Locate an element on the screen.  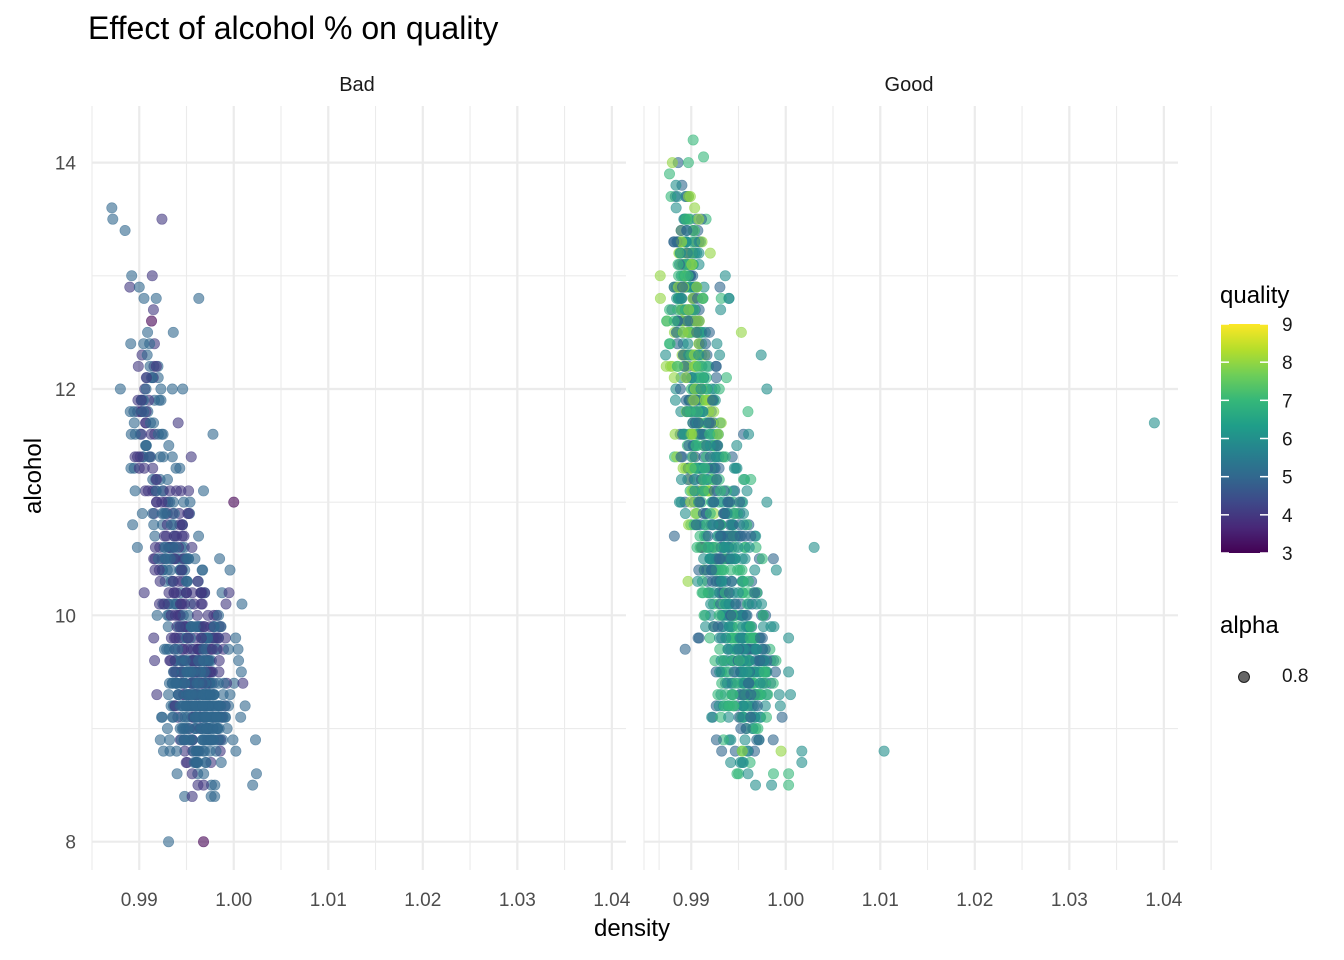
colorbar-tick-label: 7 is located at coordinates (1287, 401).